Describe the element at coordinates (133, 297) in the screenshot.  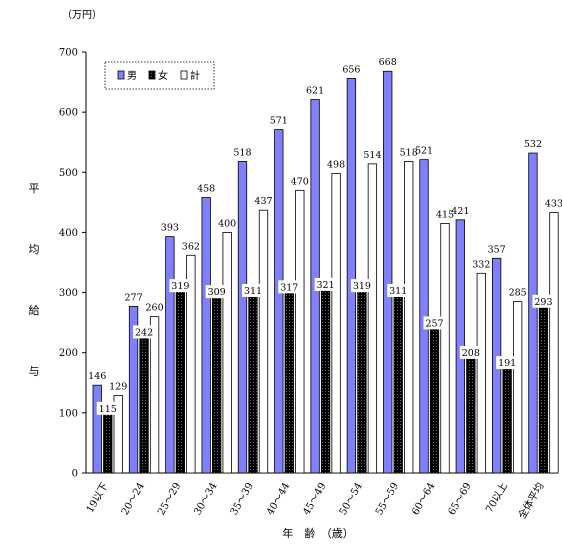
I see `data-label-男: 277` at that location.